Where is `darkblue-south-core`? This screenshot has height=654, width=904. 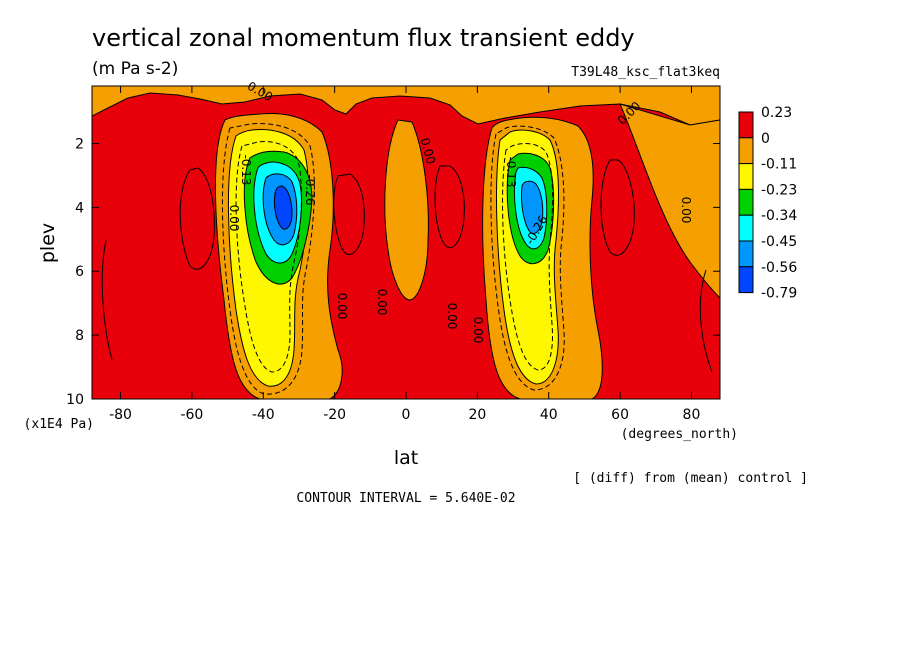
darkblue-south-core is located at coordinates (283, 207).